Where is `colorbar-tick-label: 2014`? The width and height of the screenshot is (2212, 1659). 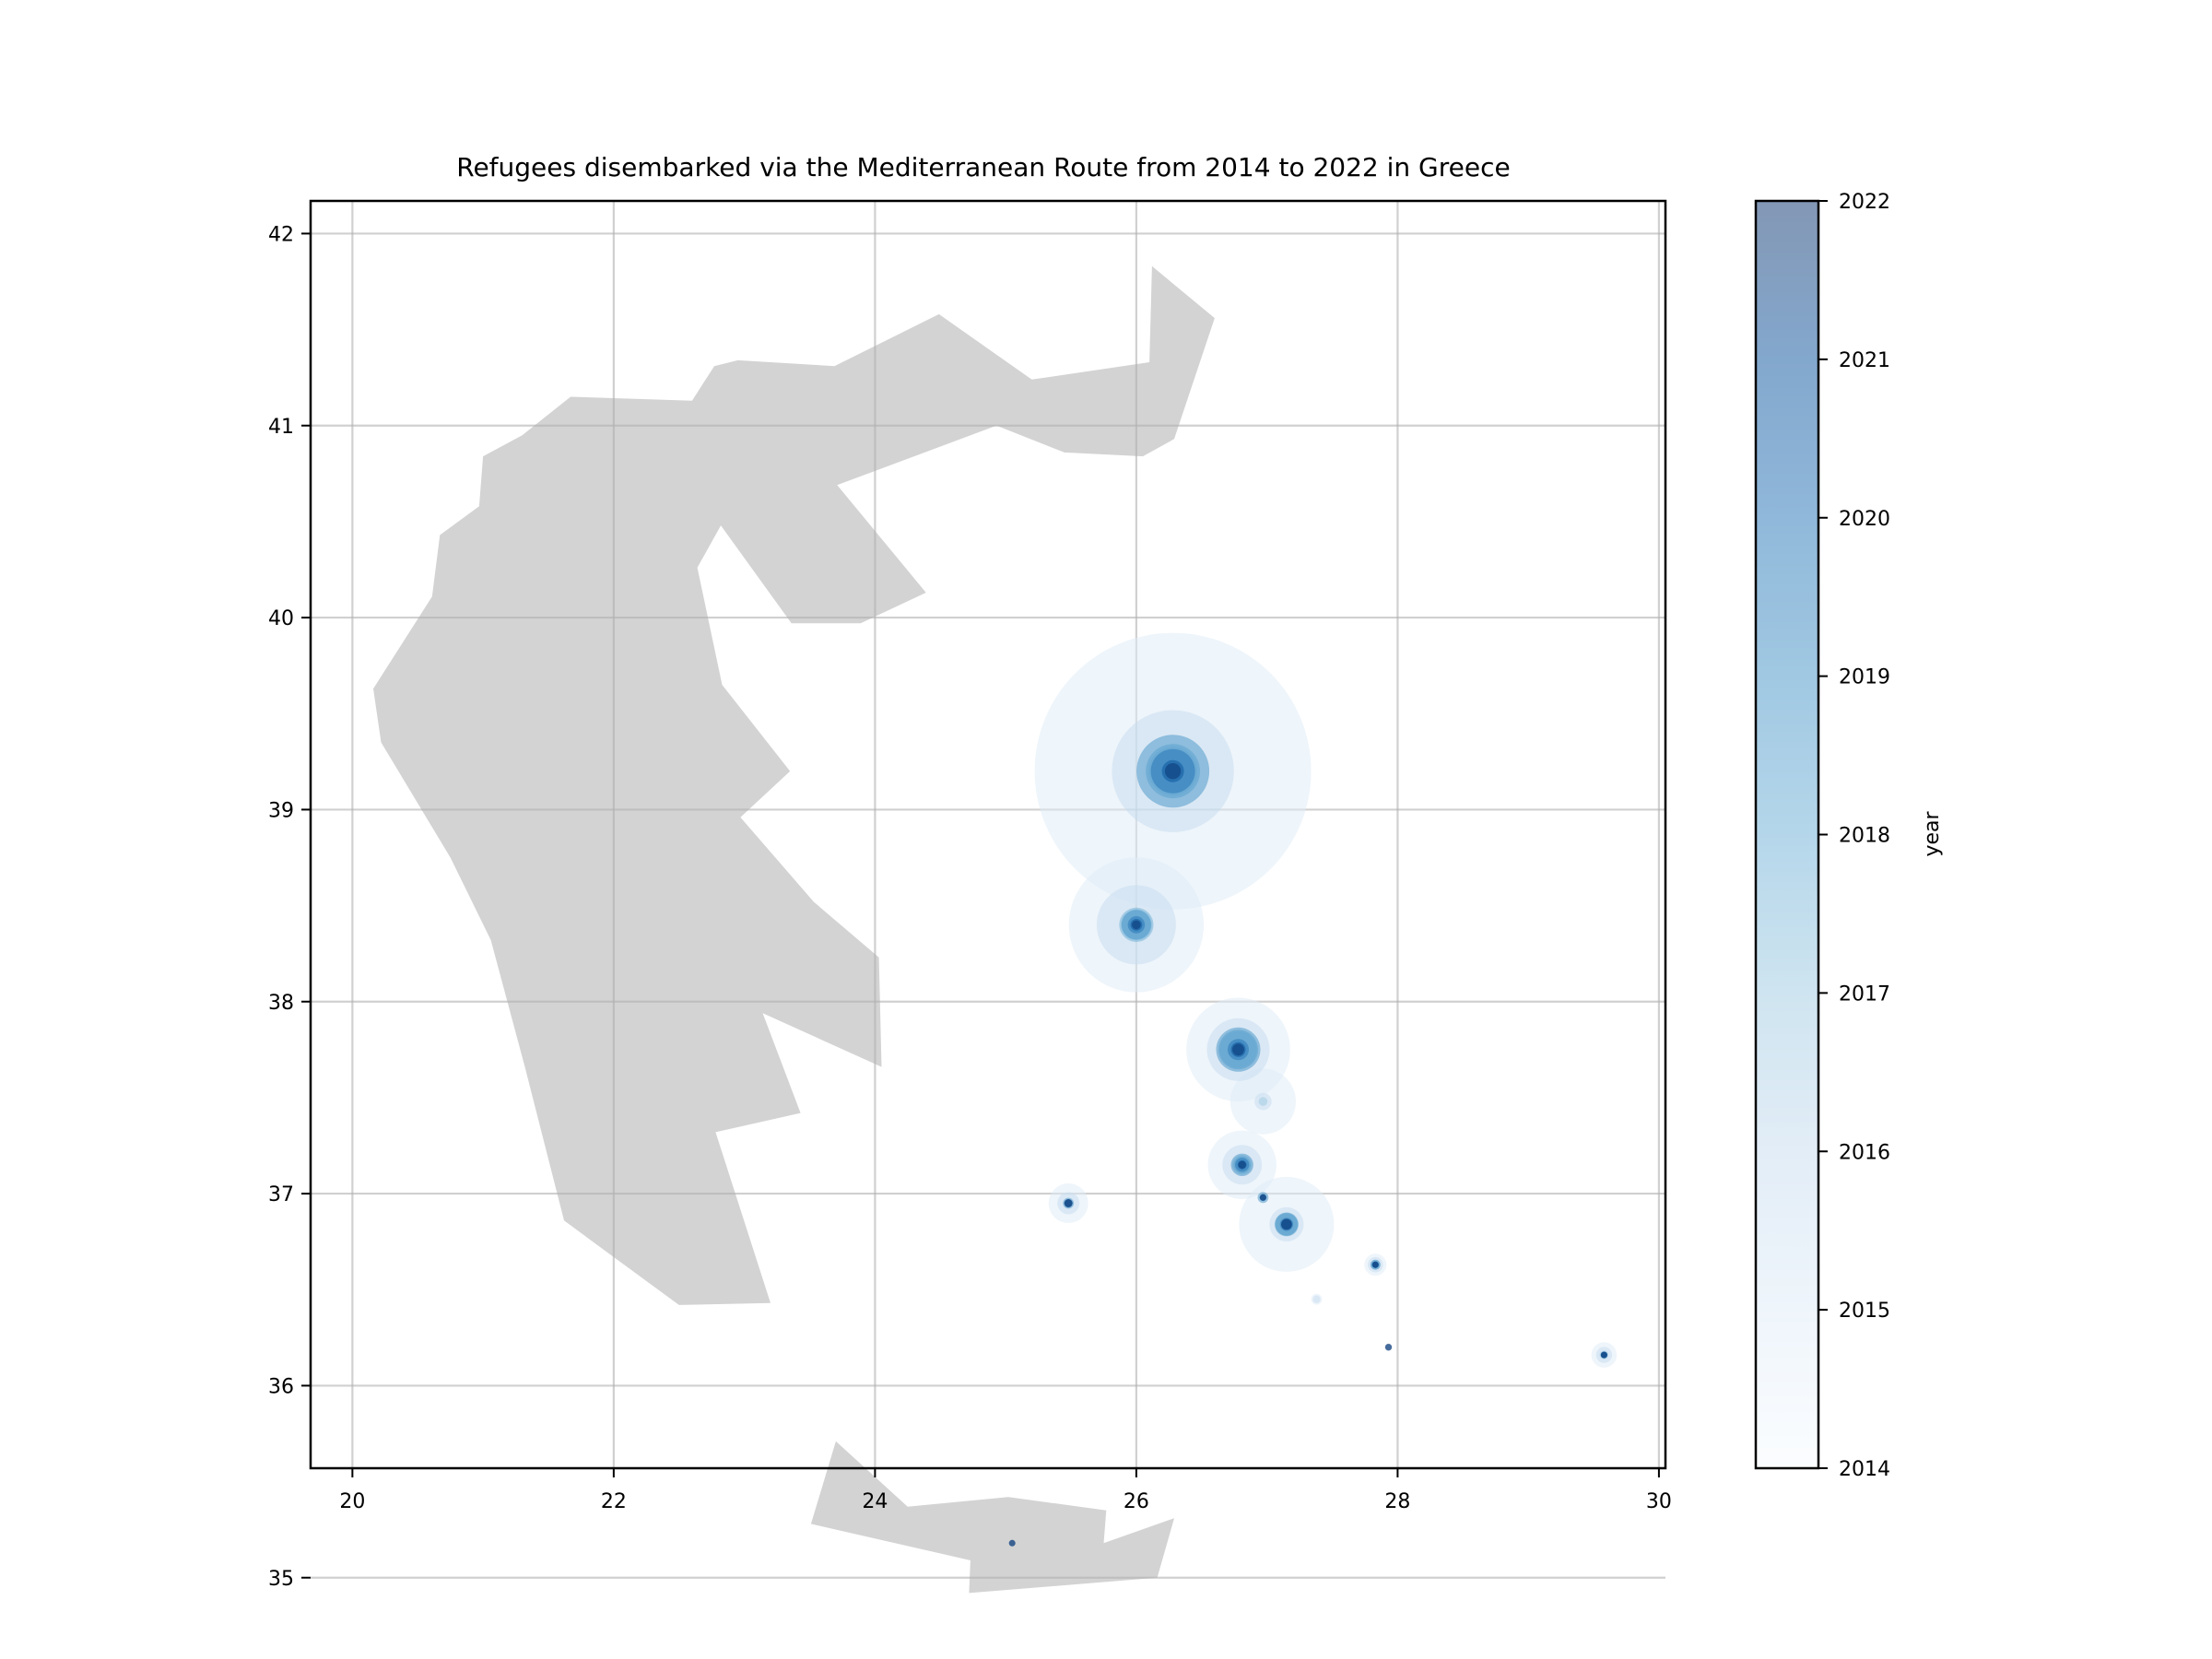
colorbar-tick-label: 2014 is located at coordinates (1864, 1469).